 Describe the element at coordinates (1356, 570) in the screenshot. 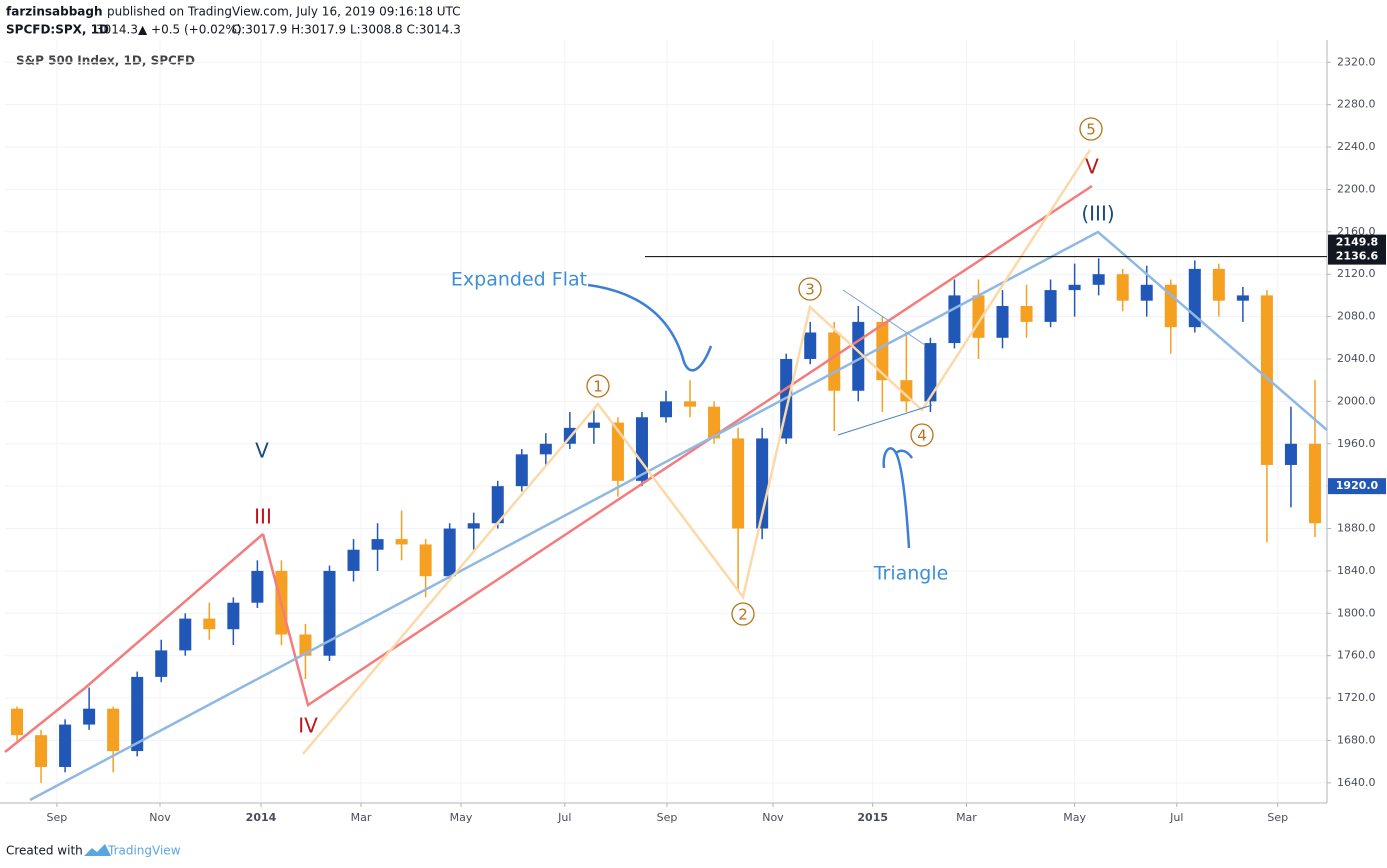

I see `y-tick-label: 1840.0` at that location.